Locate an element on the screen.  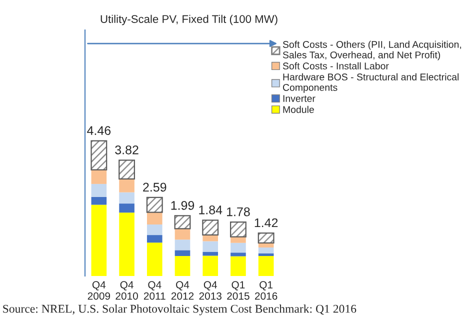
legend-label: Module is located at coordinates (298, 110).